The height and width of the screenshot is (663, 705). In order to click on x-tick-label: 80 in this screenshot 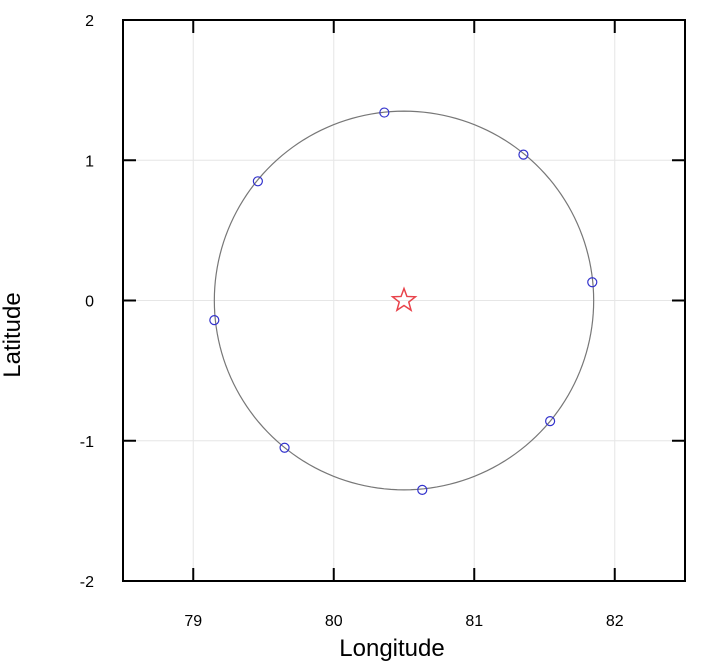, I will do `click(334, 621)`.